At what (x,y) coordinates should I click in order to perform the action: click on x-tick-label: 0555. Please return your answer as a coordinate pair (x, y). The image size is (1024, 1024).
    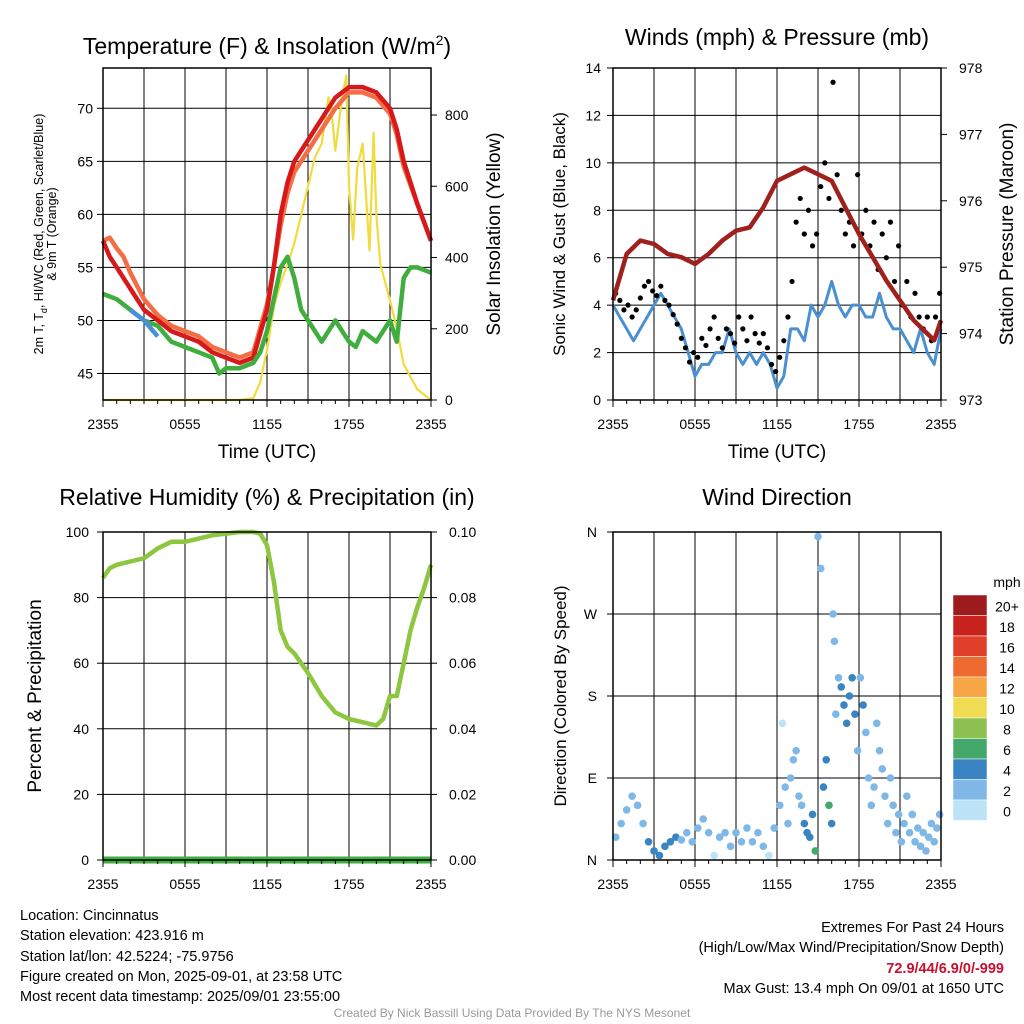
    Looking at the image, I should click on (184, 424).